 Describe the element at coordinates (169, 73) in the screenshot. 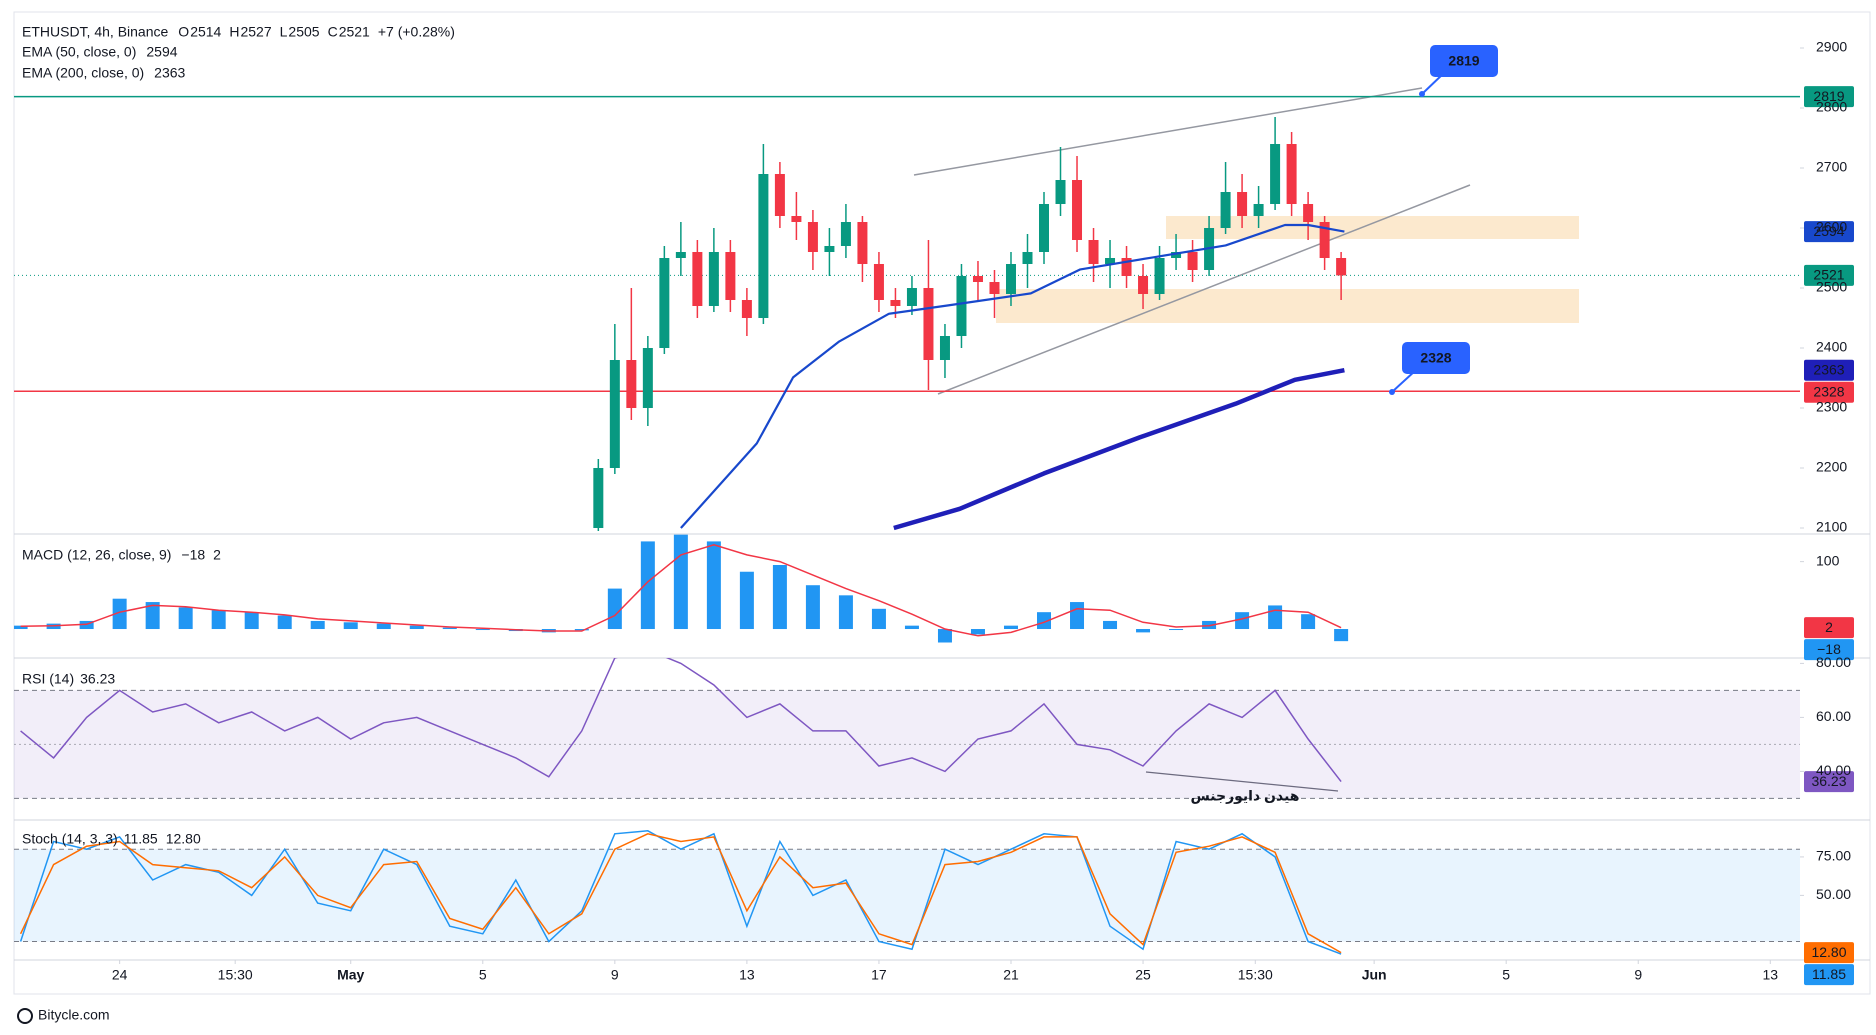

I see `undefined: 2363` at that location.